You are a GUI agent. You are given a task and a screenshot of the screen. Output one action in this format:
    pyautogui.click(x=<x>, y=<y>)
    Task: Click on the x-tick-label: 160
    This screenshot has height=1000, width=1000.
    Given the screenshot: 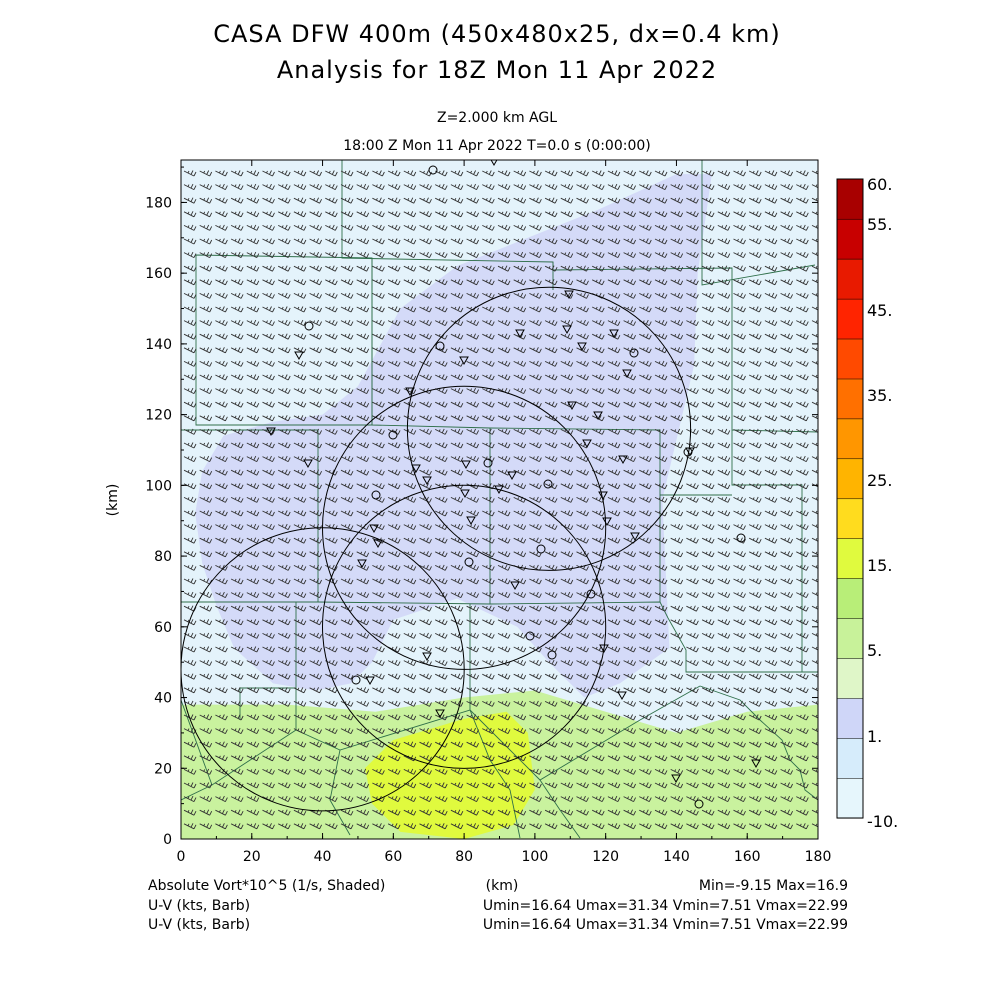 What is the action you would take?
    pyautogui.click(x=747, y=857)
    